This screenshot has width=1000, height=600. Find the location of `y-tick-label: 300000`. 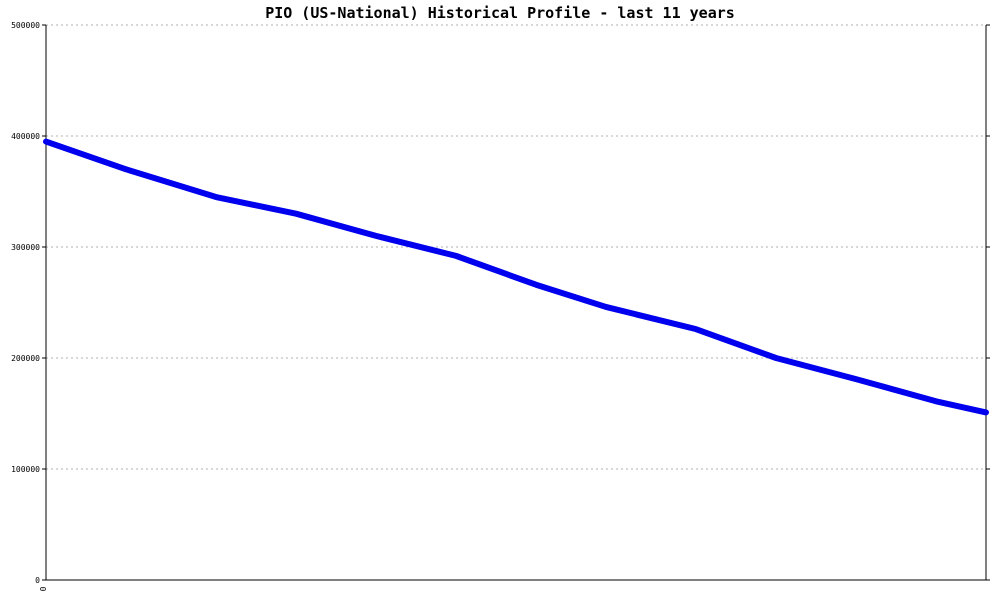

y-tick-label: 300000 is located at coordinates (25, 247).